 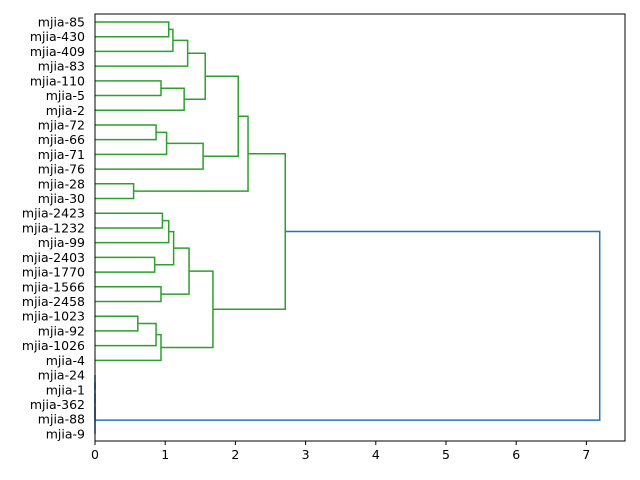 I want to click on leaf-label: mjia-430, so click(x=57, y=36).